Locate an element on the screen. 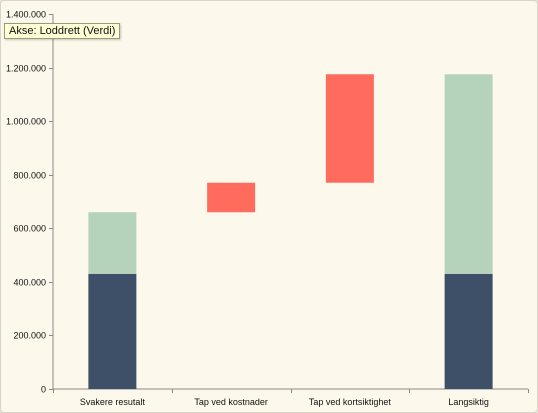 The image size is (538, 413). y-tick-label: 1.000.000 is located at coordinates (26, 122).